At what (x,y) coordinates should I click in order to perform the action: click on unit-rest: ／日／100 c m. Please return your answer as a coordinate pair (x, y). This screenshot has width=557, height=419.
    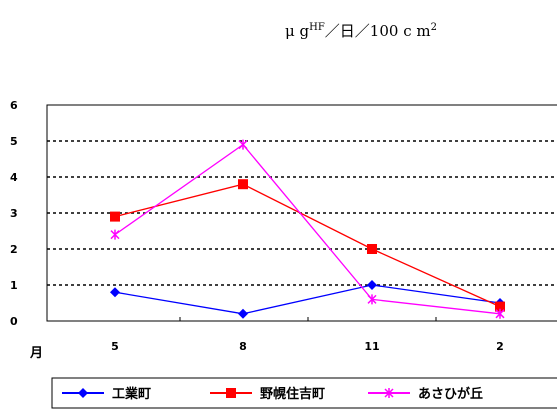
    Looking at the image, I should click on (377, 31).